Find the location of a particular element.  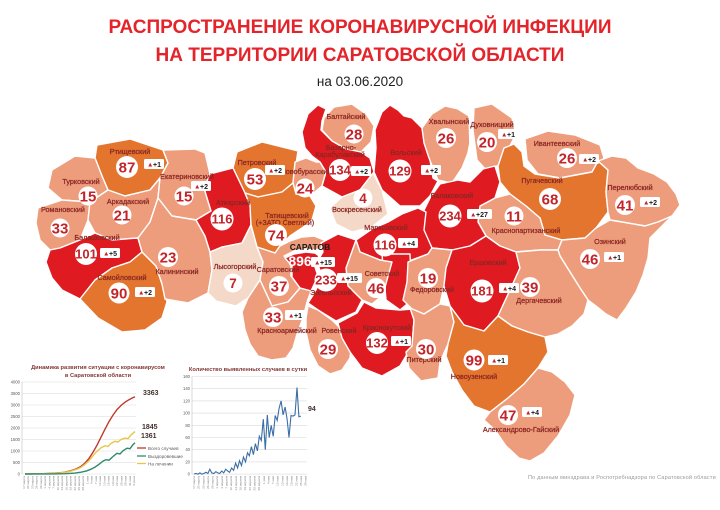

svg-text: 17 марта is located at coordinates (24, 482).